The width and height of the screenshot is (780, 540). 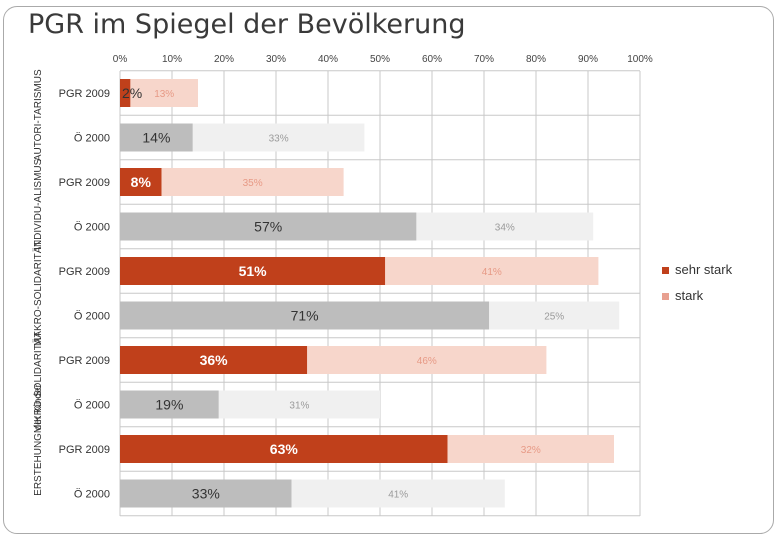 What do you see at coordinates (38, 293) in the screenshot?
I see `group-label: MAKRO-SOLIDARITÄT` at bounding box center [38, 293].